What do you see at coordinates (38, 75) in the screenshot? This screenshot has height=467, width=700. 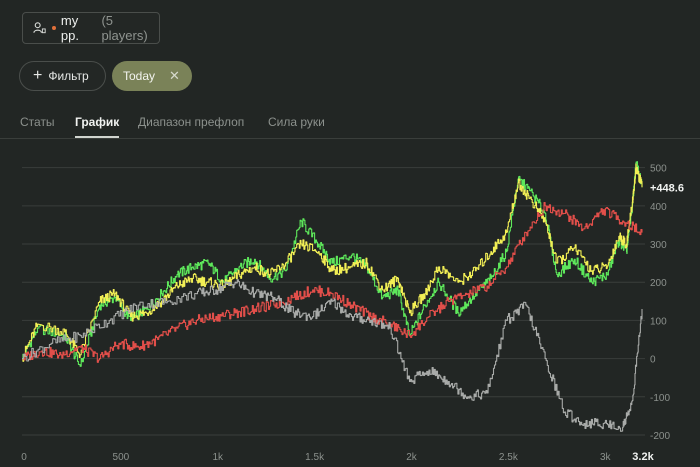 I see `plus-icon: +` at bounding box center [38, 75].